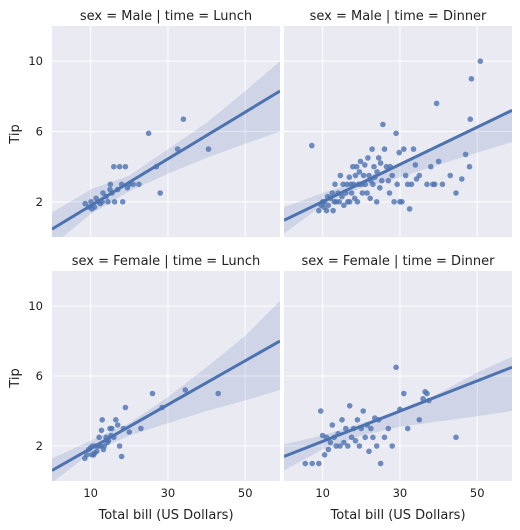 The height and width of the screenshot is (530, 520). What do you see at coordinates (166, 16) in the screenshot?
I see `panel-title: sex = Male | time = Lunch` at bounding box center [166, 16].